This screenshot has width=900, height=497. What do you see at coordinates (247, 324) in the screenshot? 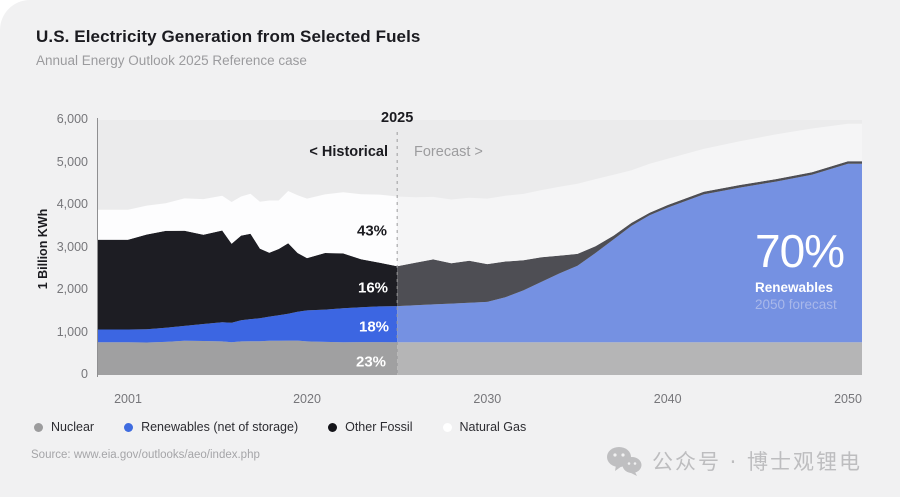
I see `area-historical-renewables-net-of-storage-` at bounding box center [247, 324].